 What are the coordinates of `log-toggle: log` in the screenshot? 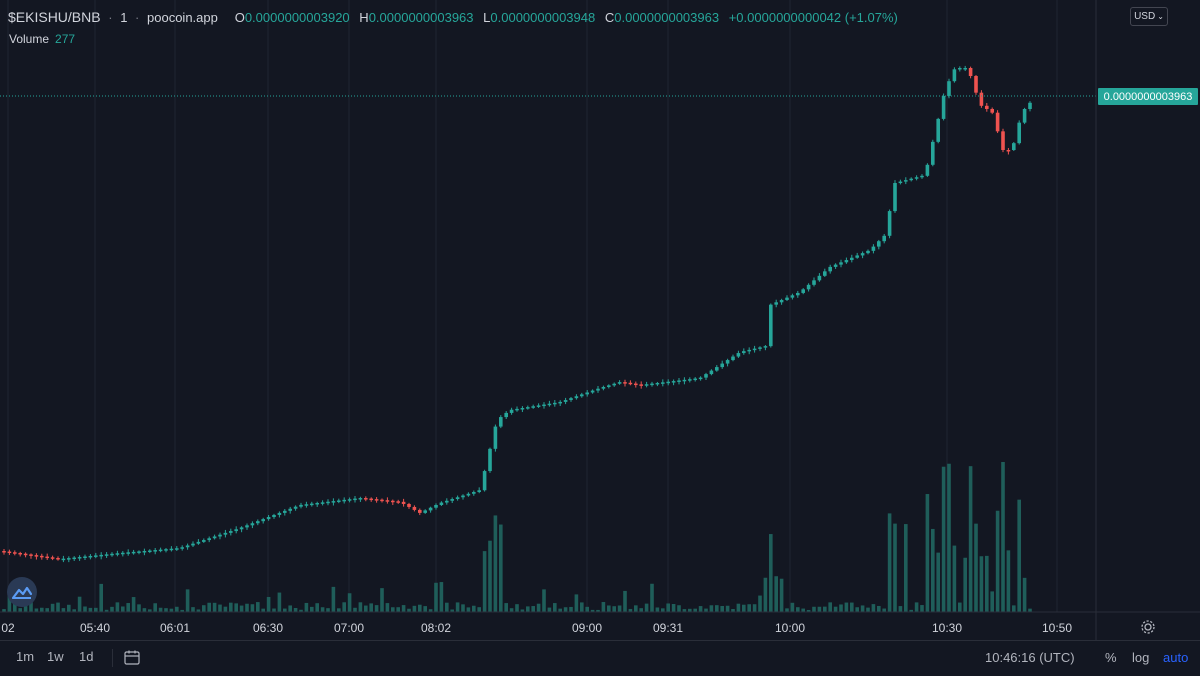 It's located at (1141, 657).